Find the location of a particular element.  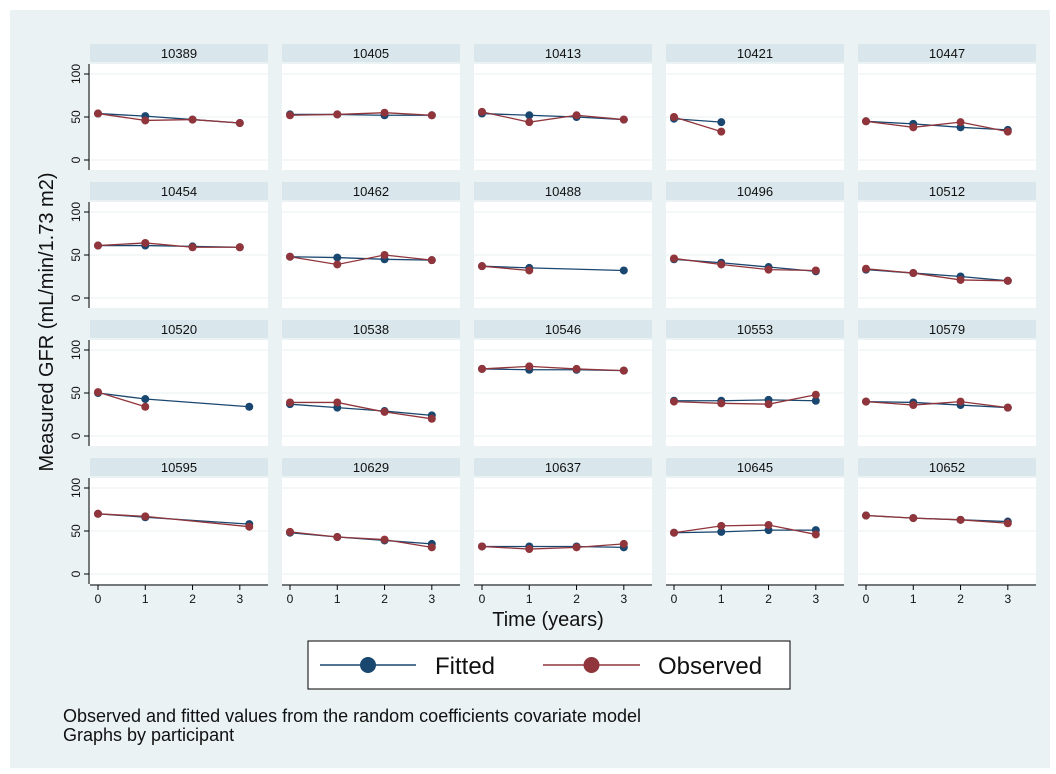

panel-10637: 10637 0 1 2 3 is located at coordinates (563, 532).